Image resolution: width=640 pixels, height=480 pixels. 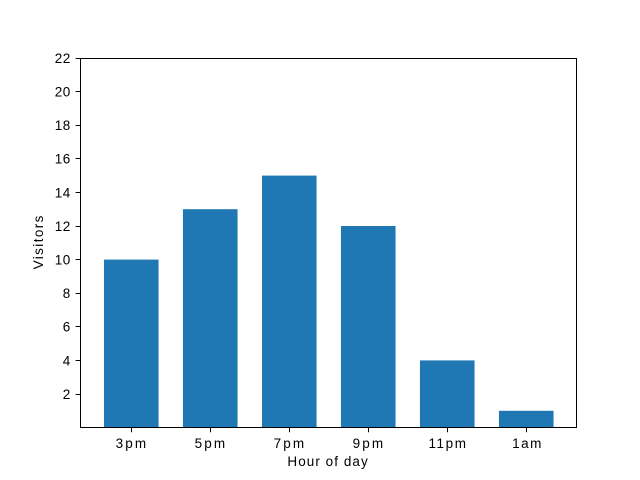 I want to click on svg-text: 14, so click(x=63, y=192).